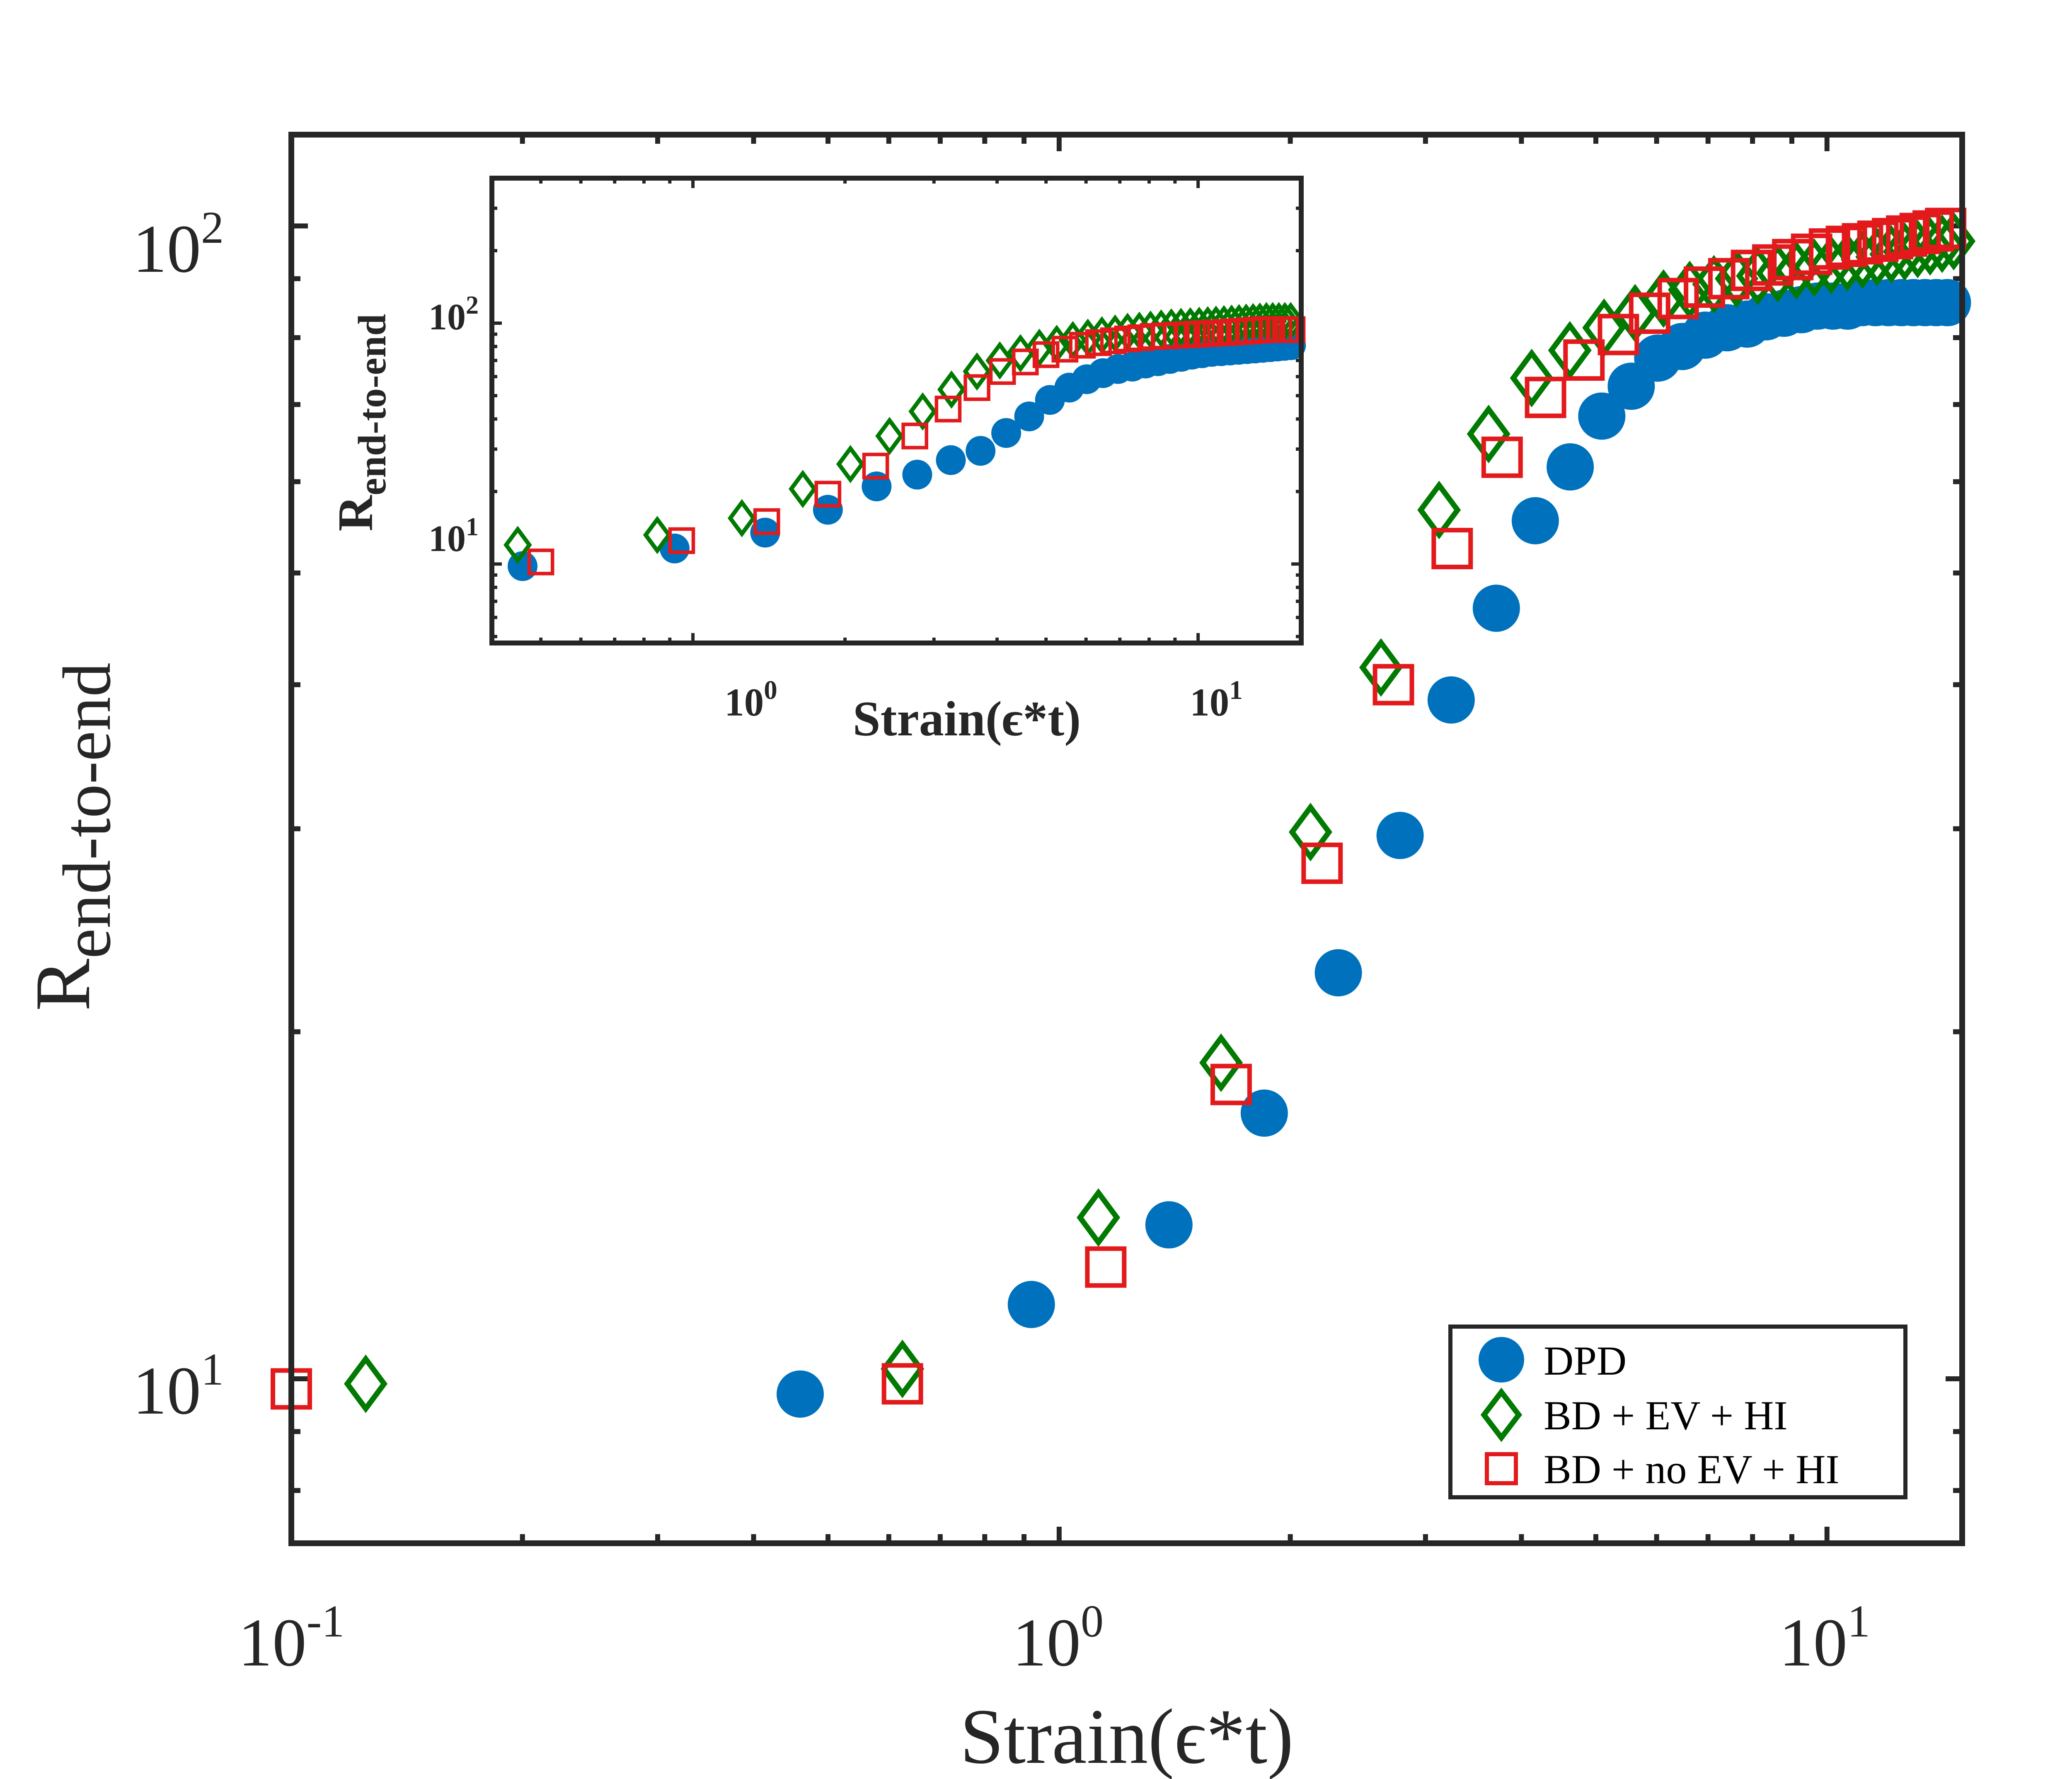 The width and height of the screenshot is (2072, 1779). What do you see at coordinates (750, 699) in the screenshot?
I see `inset-xtick-label-0: 10⁰` at bounding box center [750, 699].